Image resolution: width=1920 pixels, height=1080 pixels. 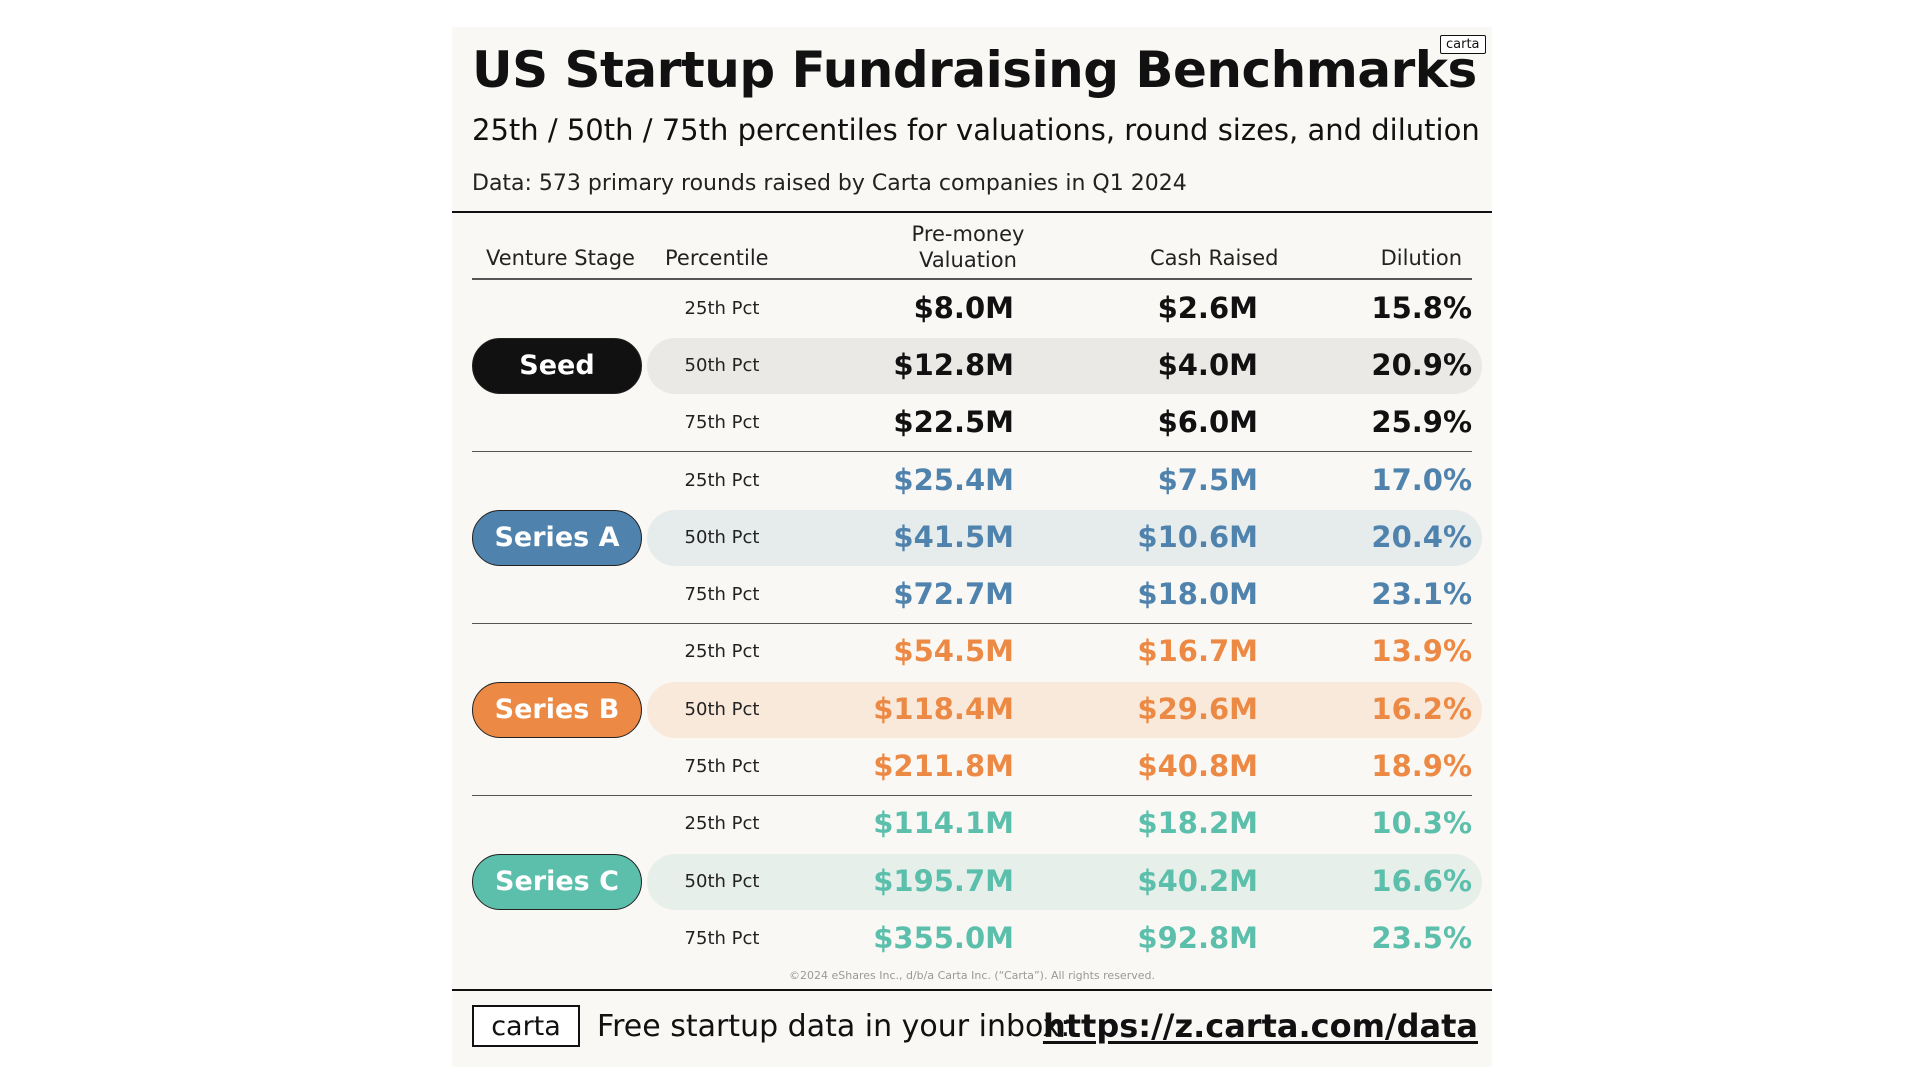 What do you see at coordinates (557, 365) in the screenshot?
I see `stage-pill-seed: Seed` at bounding box center [557, 365].